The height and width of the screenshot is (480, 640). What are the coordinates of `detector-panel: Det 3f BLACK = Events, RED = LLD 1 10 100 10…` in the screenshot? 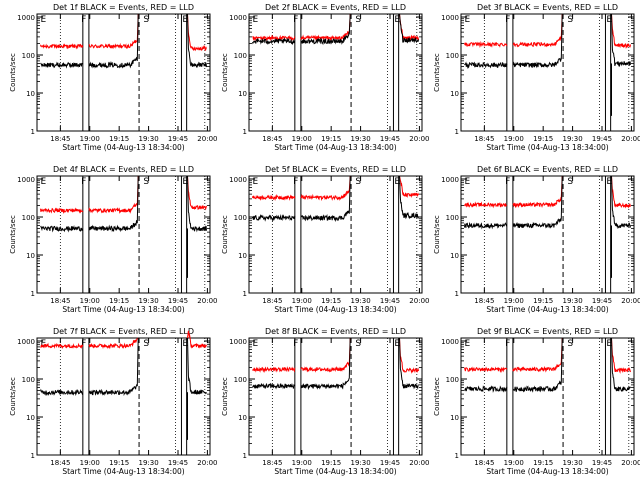 It's located at (536, 77).